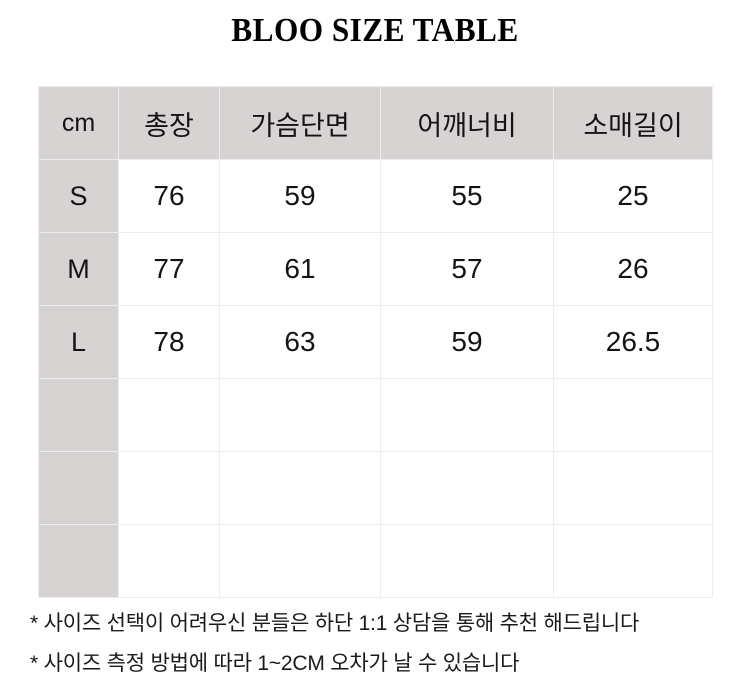  I want to click on size-label-s: S, so click(78, 196).